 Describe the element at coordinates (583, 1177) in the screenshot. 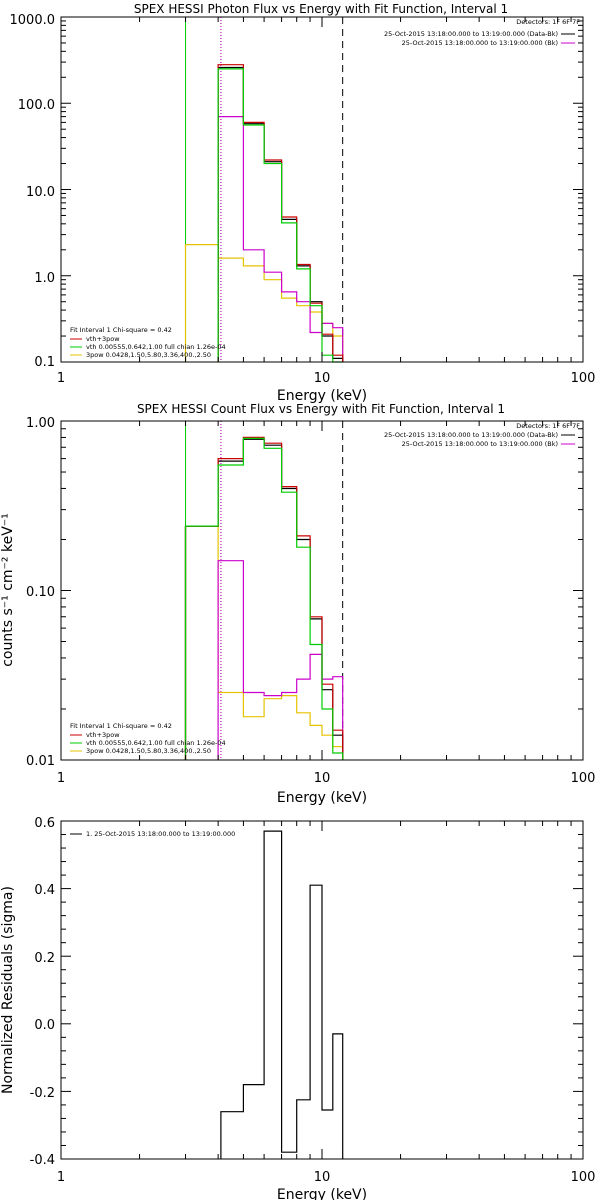

I see `residuals-x-tick-label: 100` at that location.